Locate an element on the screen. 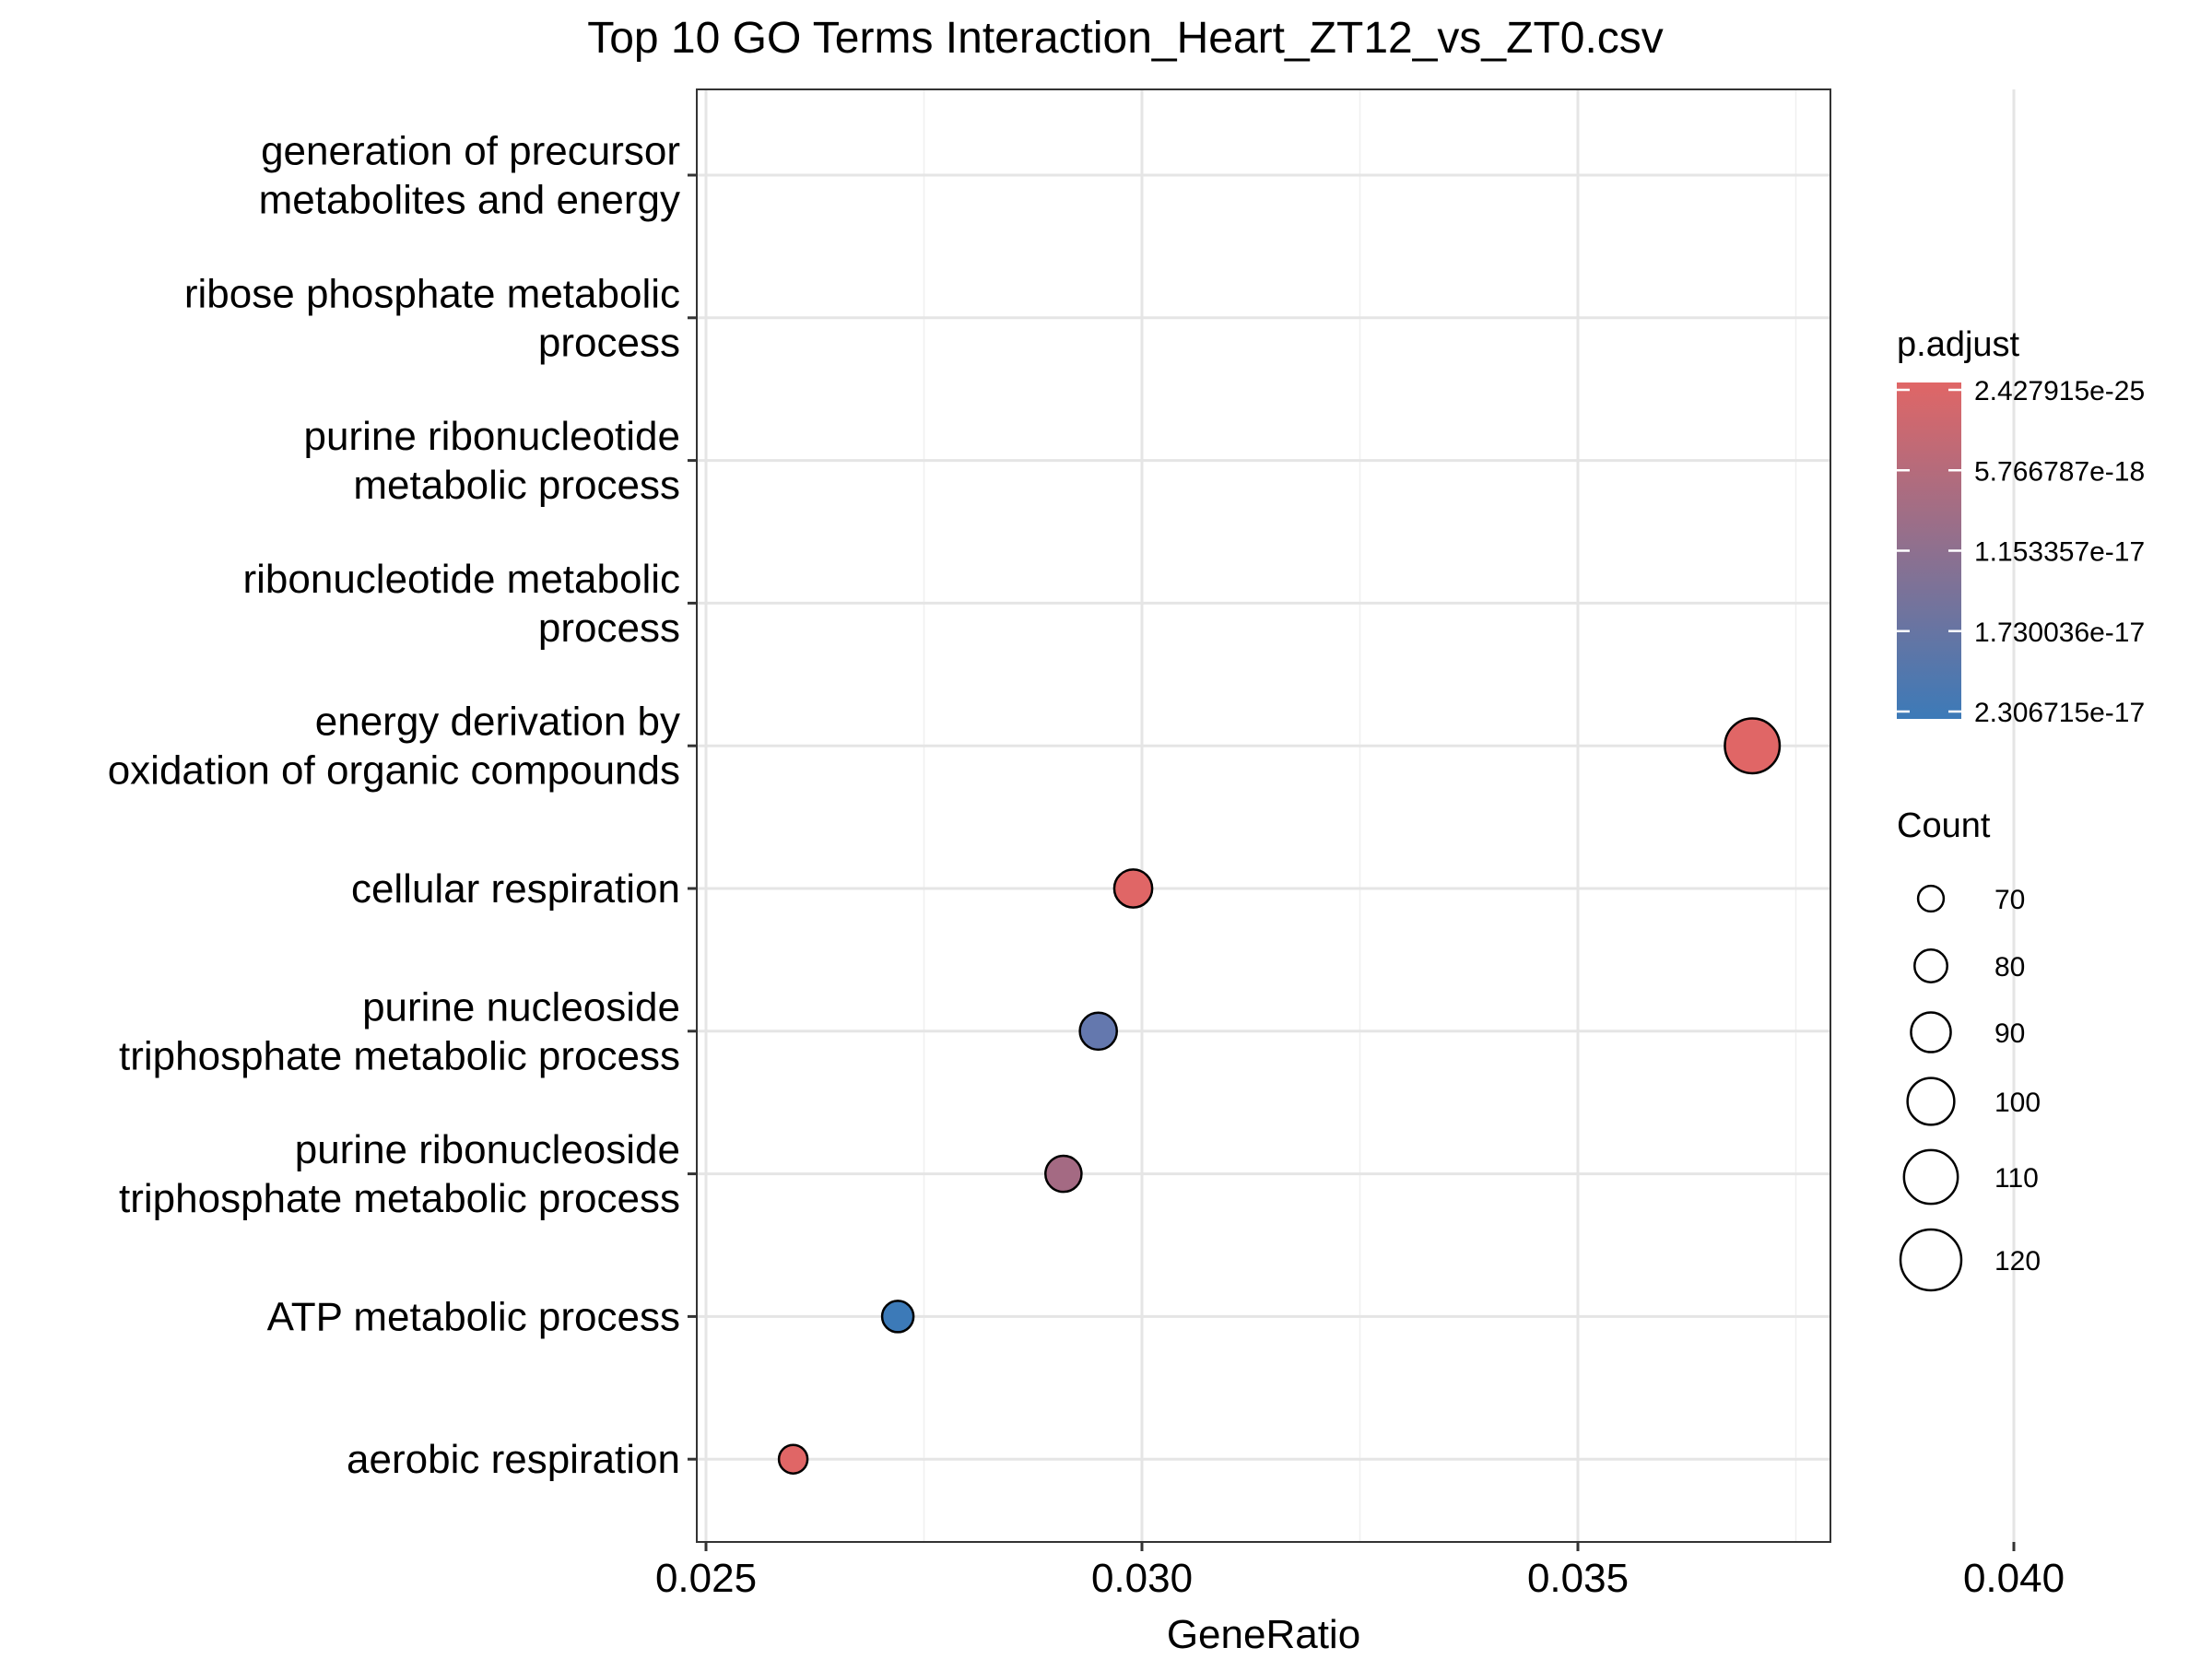  size-legend-label: 70 is located at coordinates (2009, 900).